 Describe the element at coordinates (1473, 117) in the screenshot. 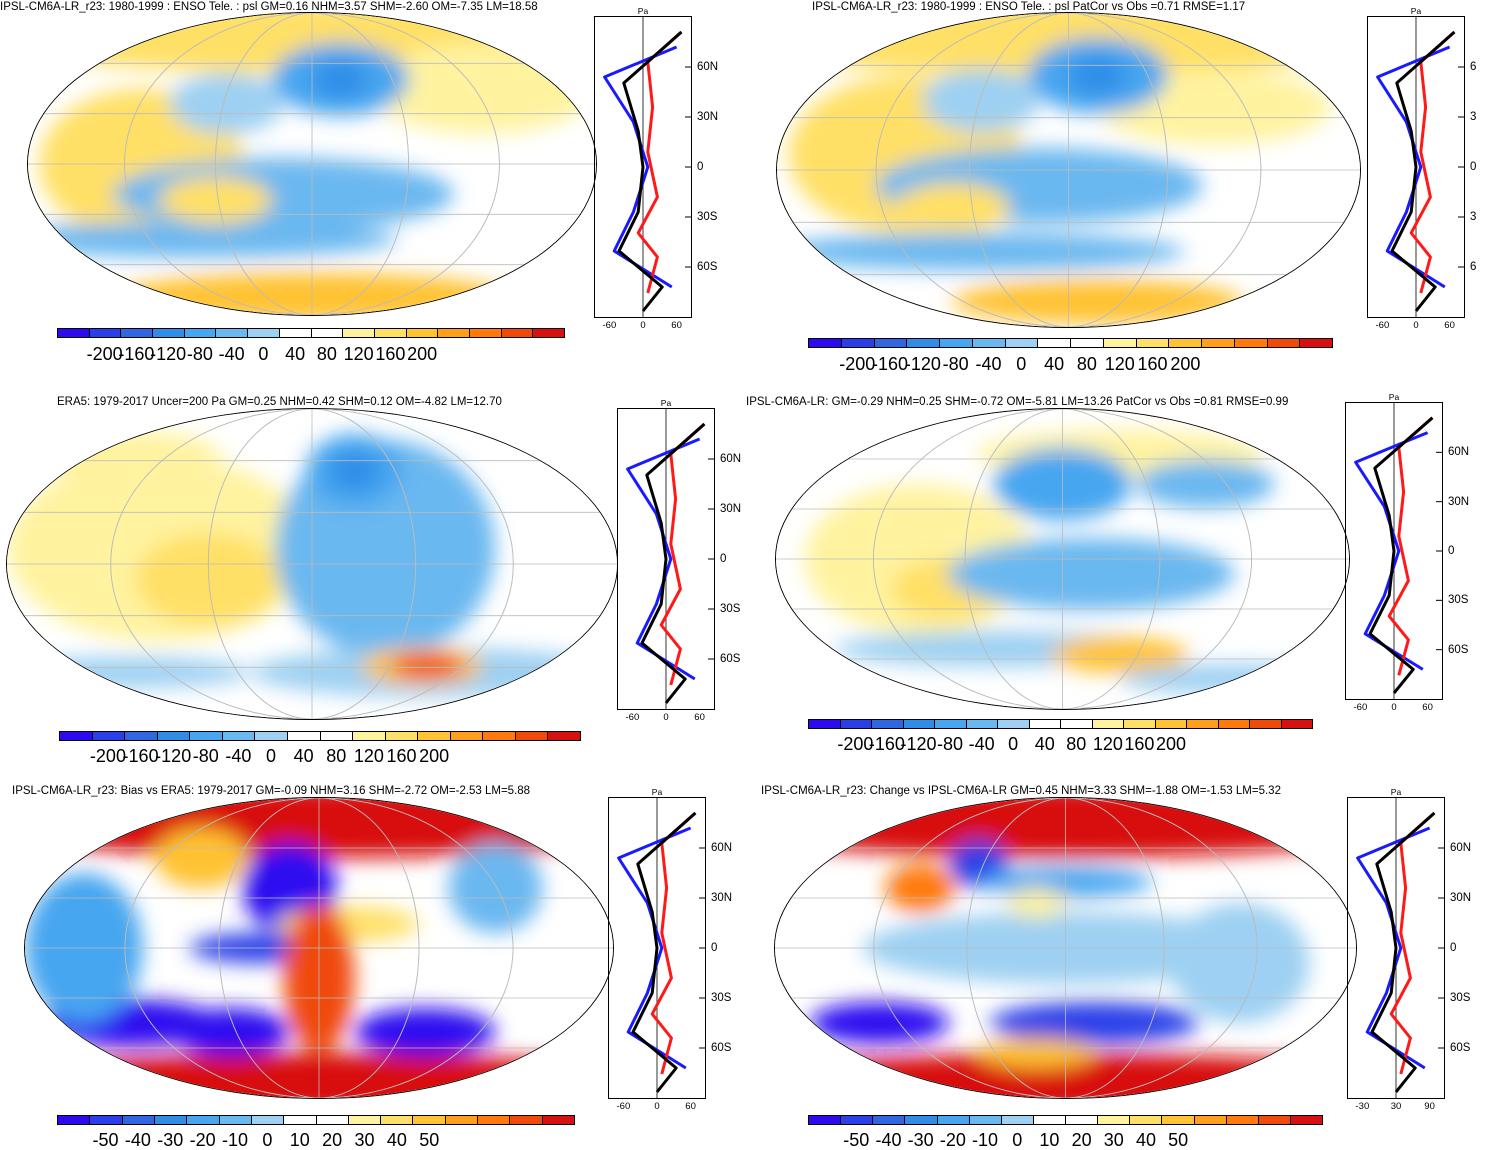

I see `zonal-ytick: 3` at that location.